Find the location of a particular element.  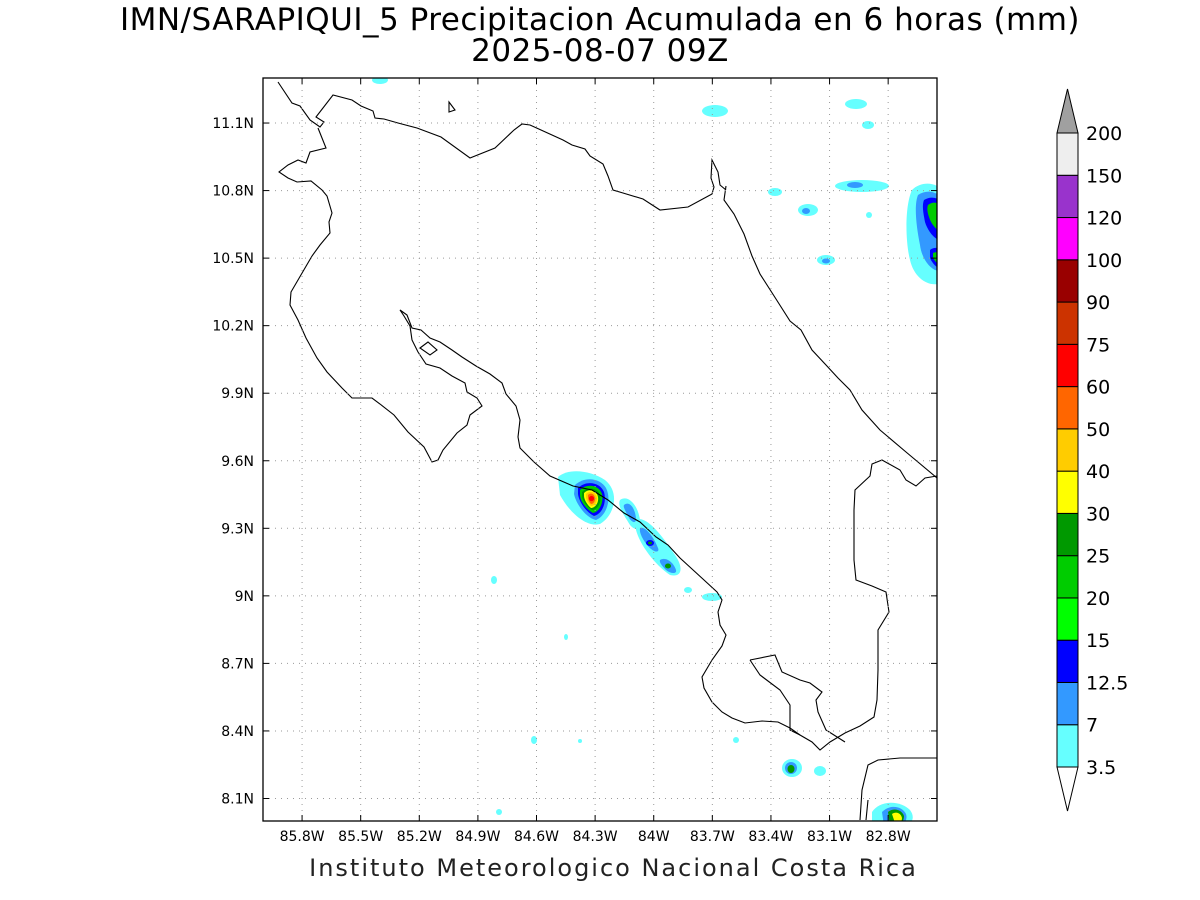

colorbar-level-label: 120 is located at coordinates (1104, 219).